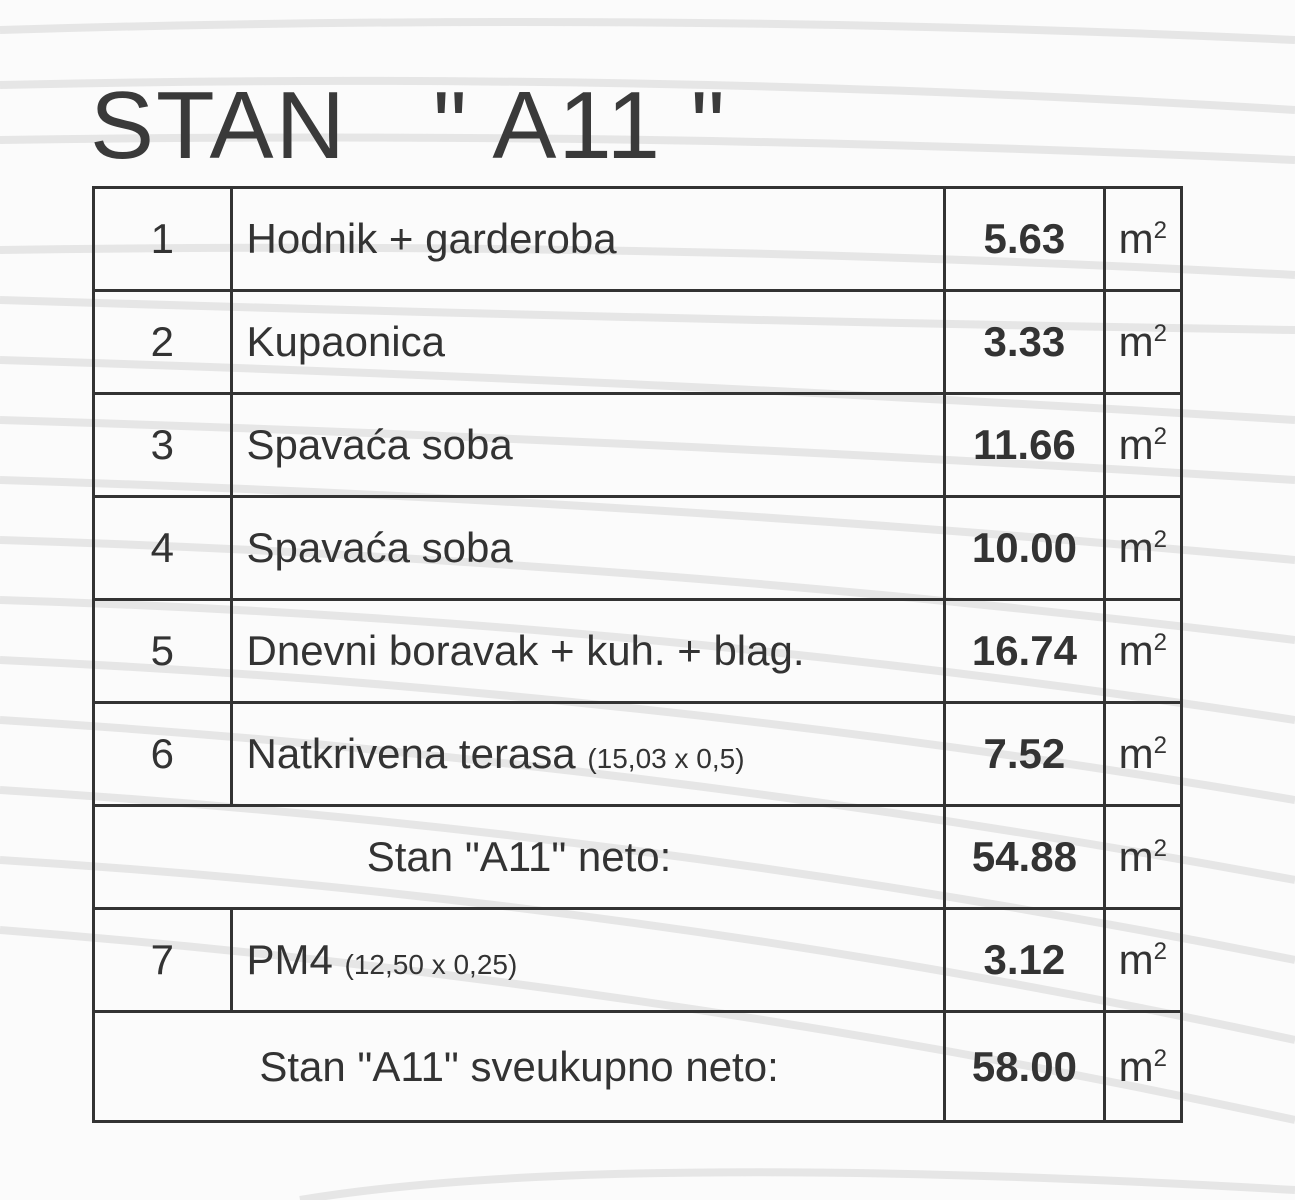 This screenshot has width=1295, height=1200. I want to click on room-name: Kupaonica, so click(588, 342).